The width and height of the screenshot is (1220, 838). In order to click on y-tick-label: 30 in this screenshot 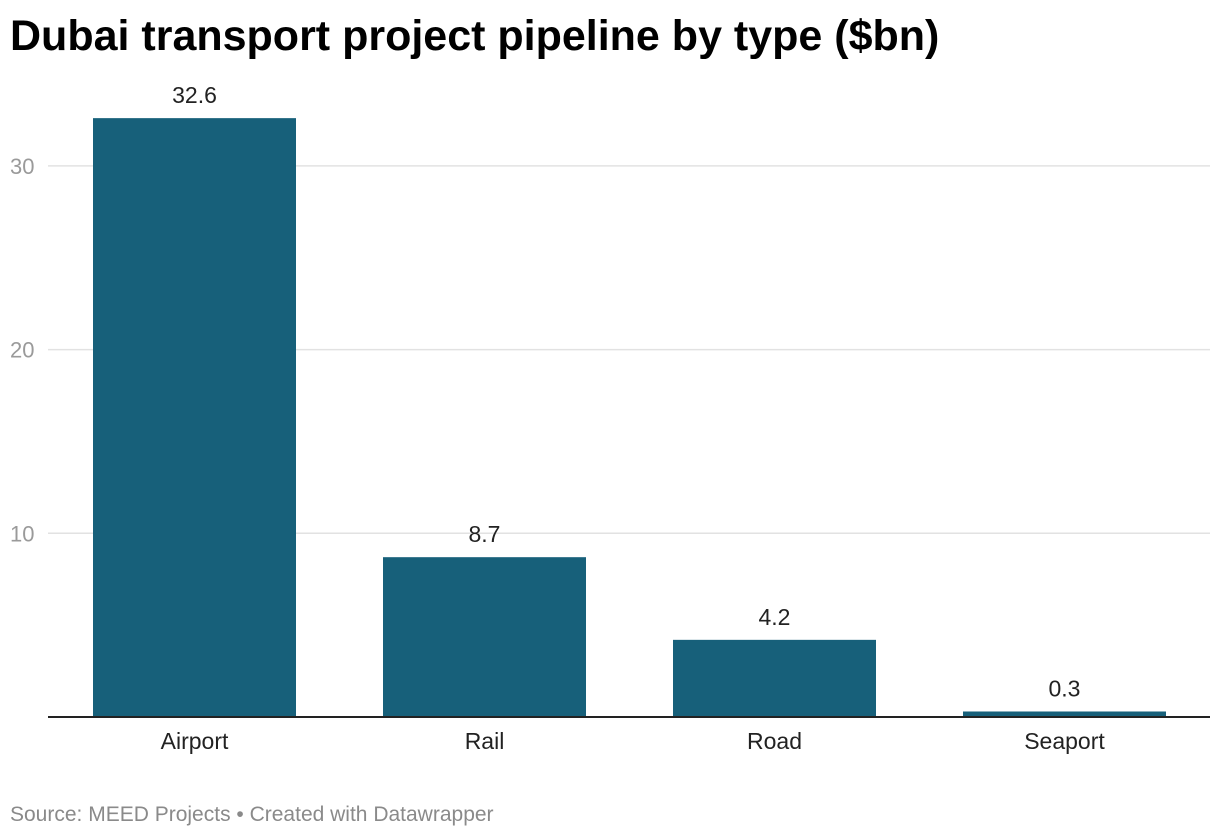, I will do `click(22, 166)`.